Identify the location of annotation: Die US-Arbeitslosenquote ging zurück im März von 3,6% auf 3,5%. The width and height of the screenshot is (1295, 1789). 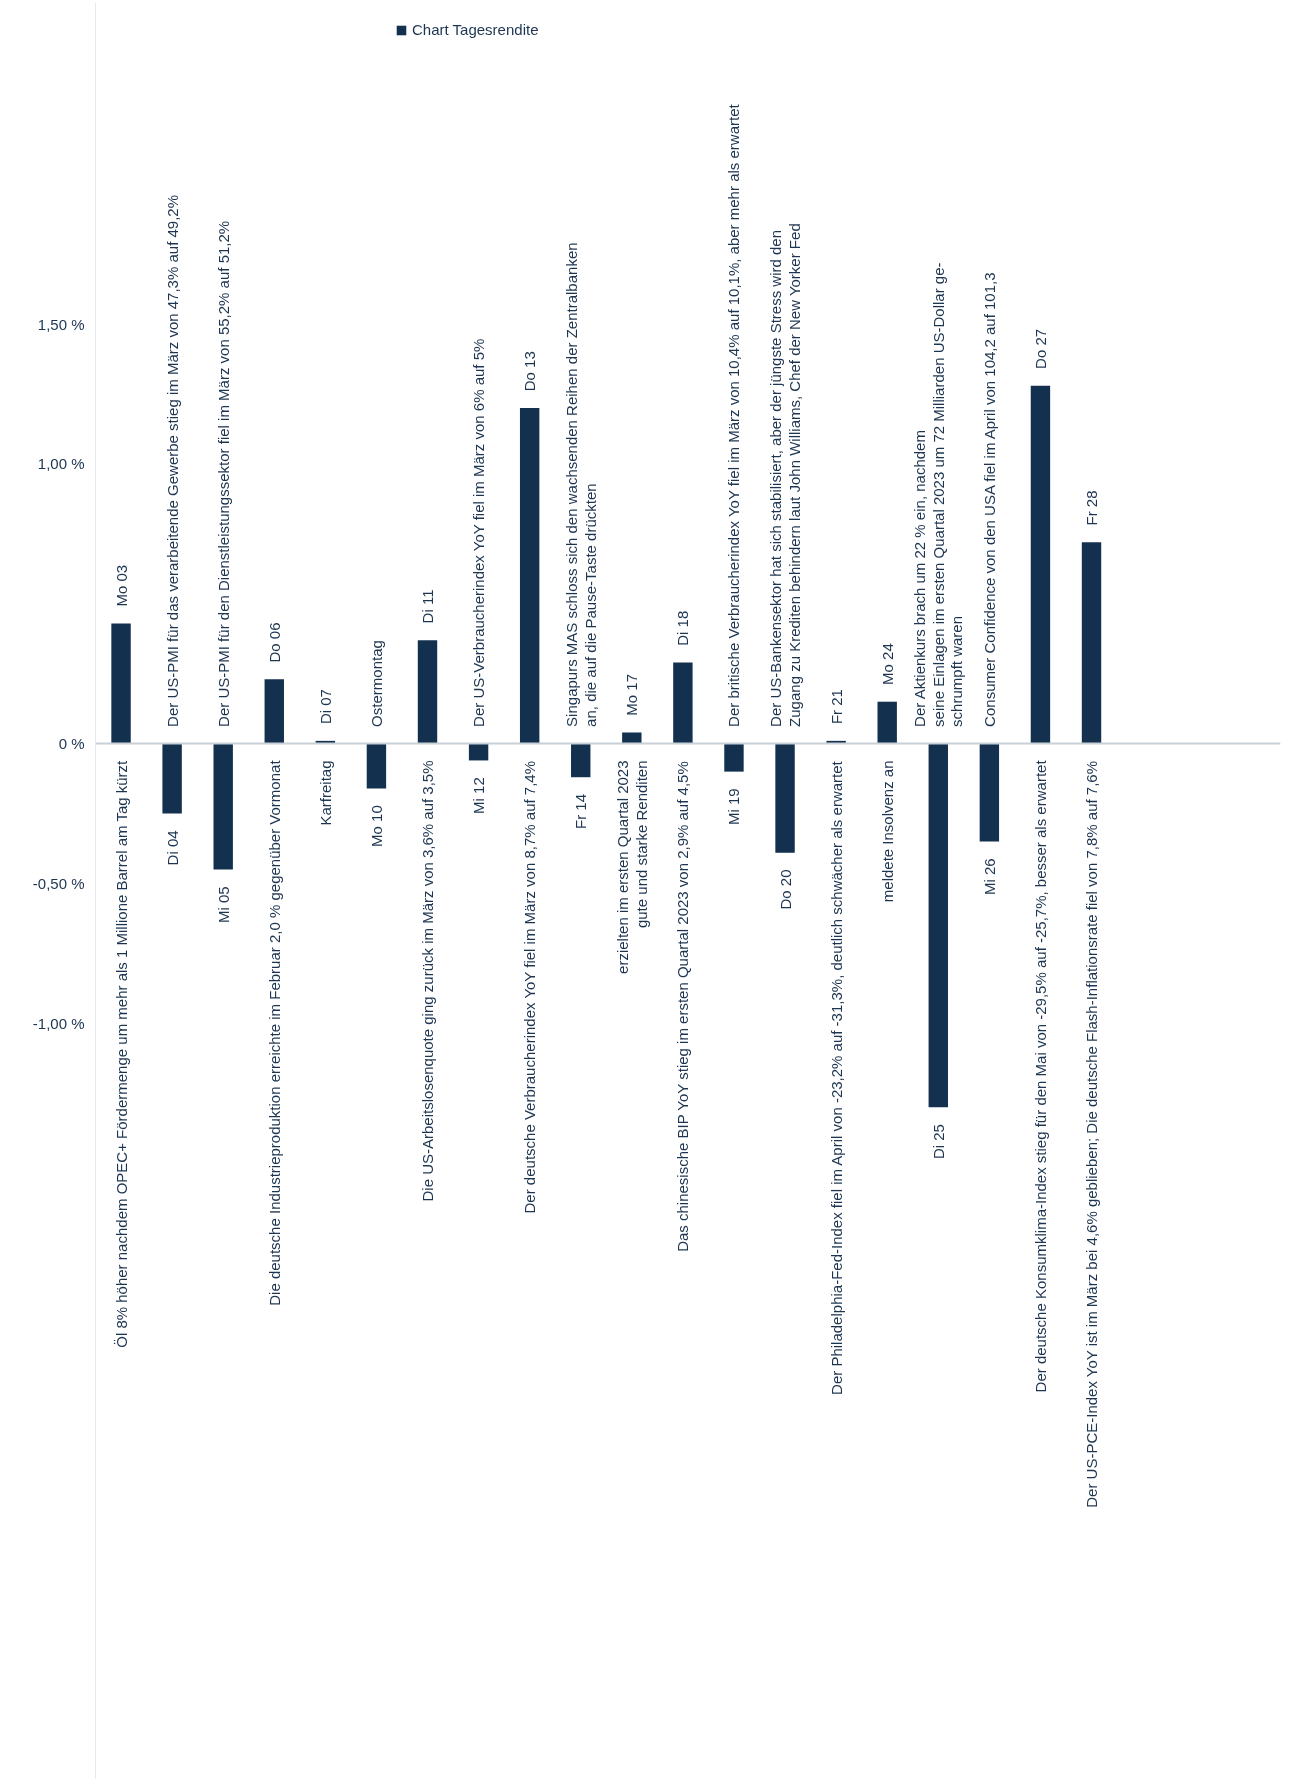
(427, 981).